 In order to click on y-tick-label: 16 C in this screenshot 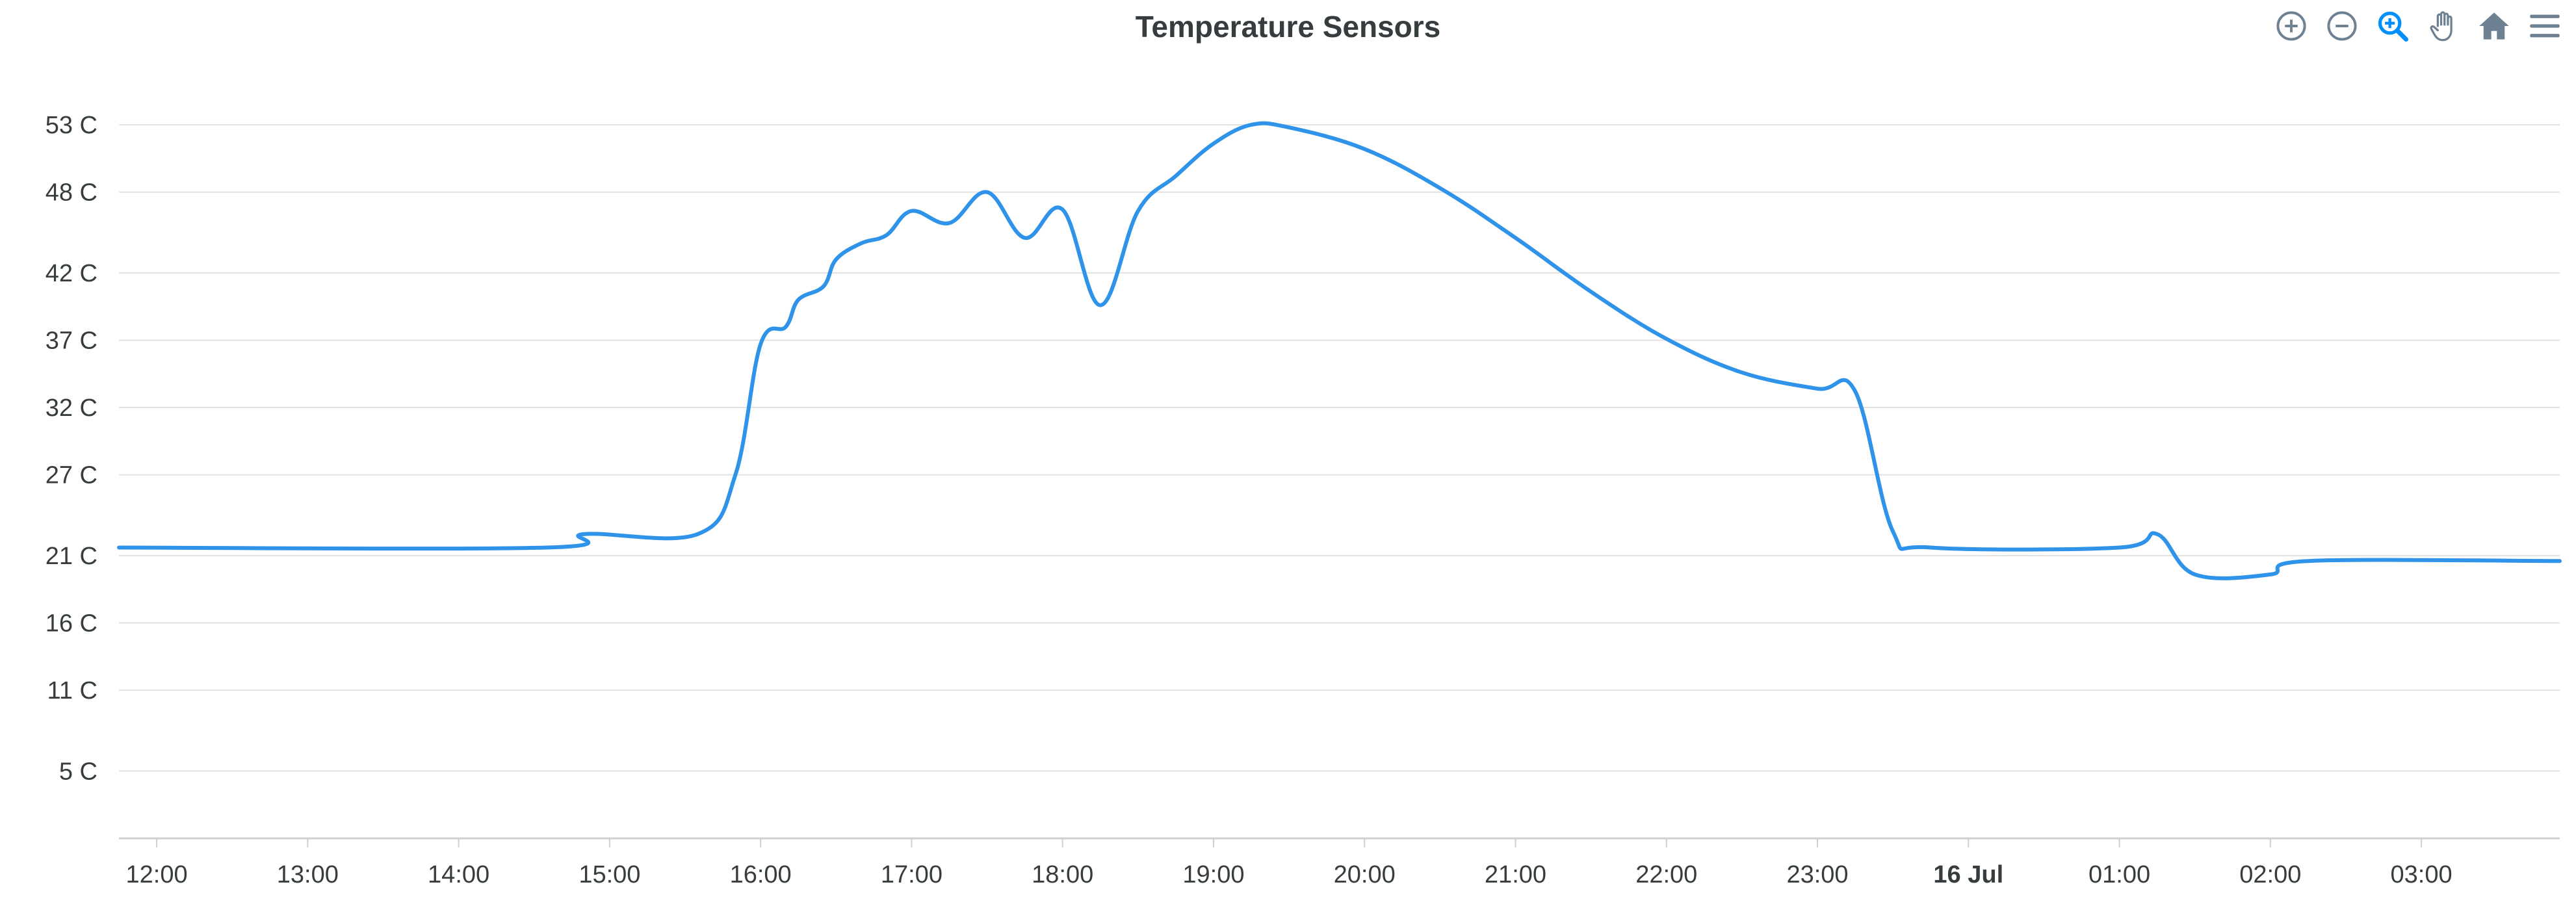, I will do `click(72, 624)`.